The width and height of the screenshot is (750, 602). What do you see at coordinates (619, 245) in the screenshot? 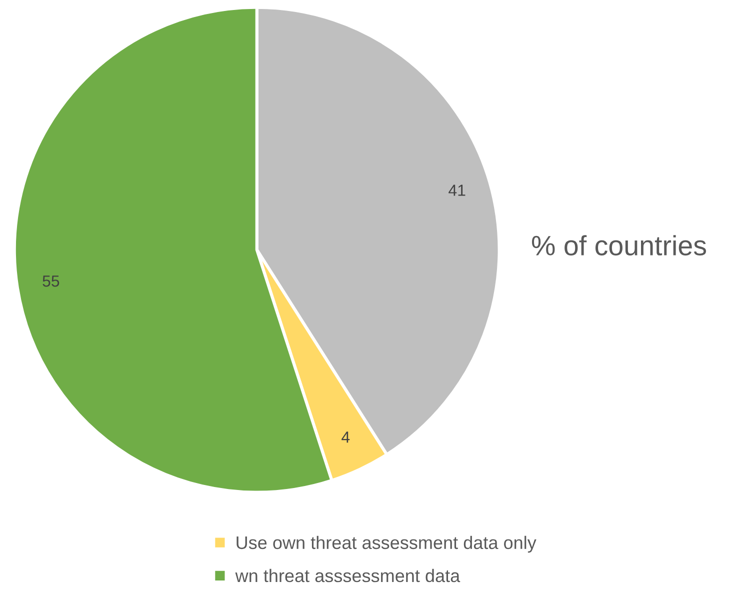
I see `text: % of countries` at bounding box center [619, 245].